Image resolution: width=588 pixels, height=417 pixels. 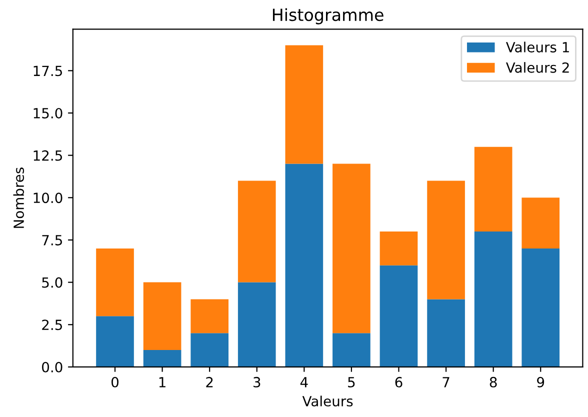 What do you see at coordinates (257, 382) in the screenshot?
I see `x-tick-label: 3` at bounding box center [257, 382].